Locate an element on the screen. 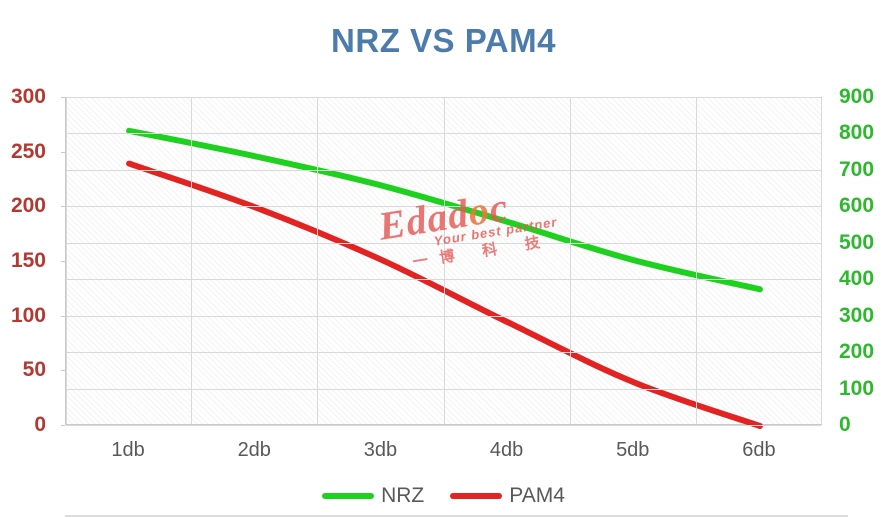 The width and height of the screenshot is (887, 518). chart-bottom-border is located at coordinates (456, 516).